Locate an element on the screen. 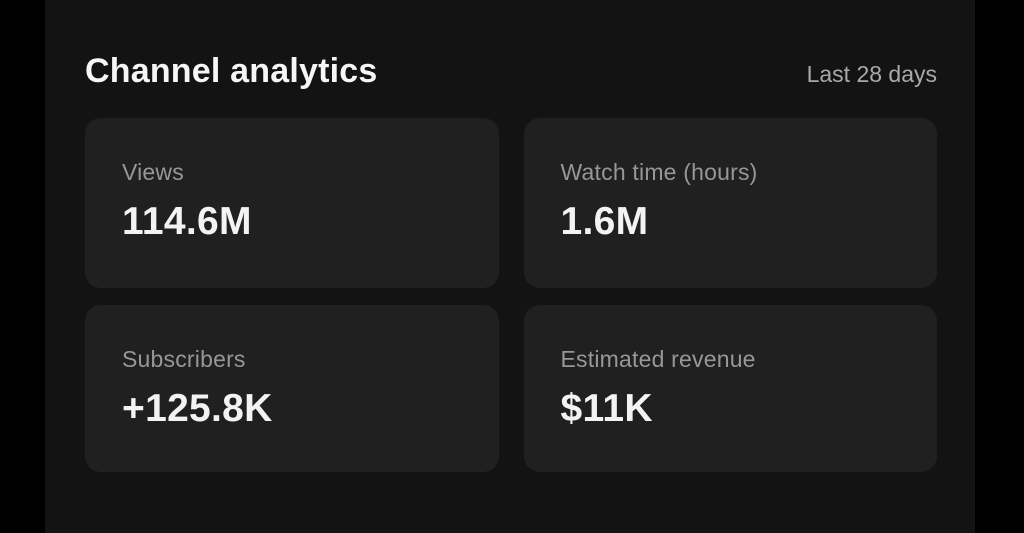 This screenshot has height=533, width=1024. estimated-revenue-card: Estimated revenue $11K is located at coordinates (730, 388).